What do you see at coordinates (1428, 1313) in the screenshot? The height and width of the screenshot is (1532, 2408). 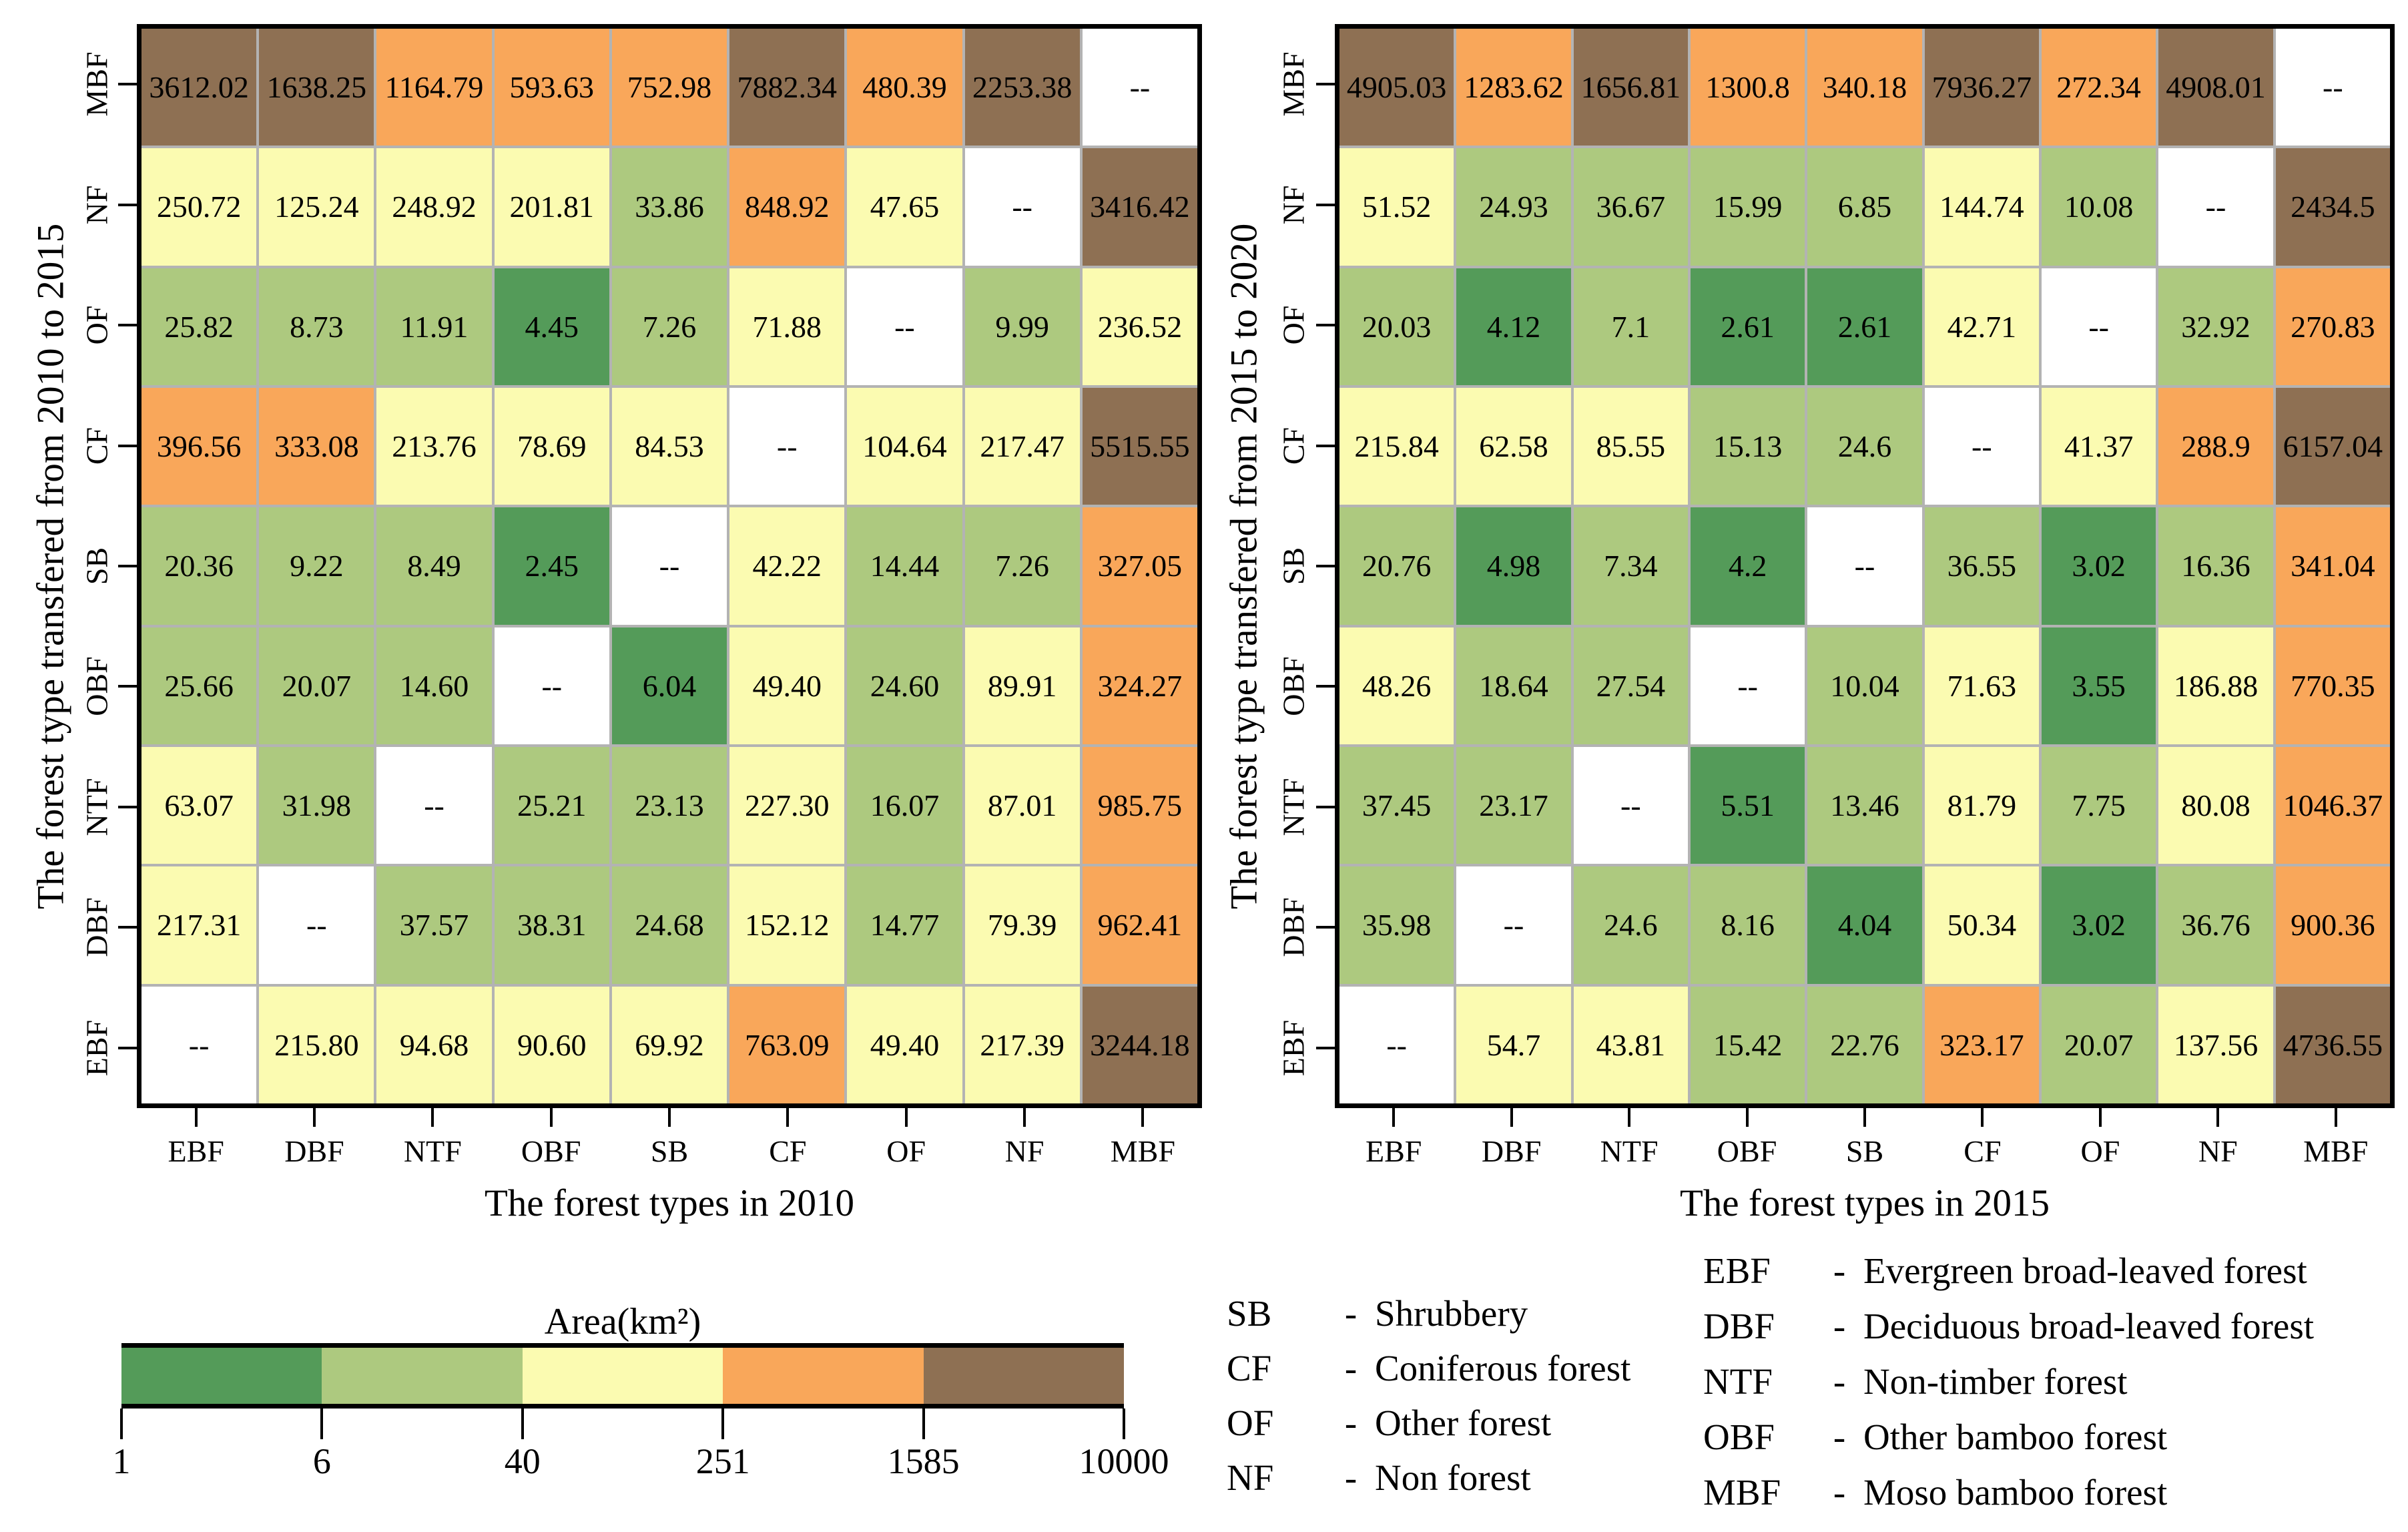 I see `legend-item: SB - Shrubbery` at bounding box center [1428, 1313].